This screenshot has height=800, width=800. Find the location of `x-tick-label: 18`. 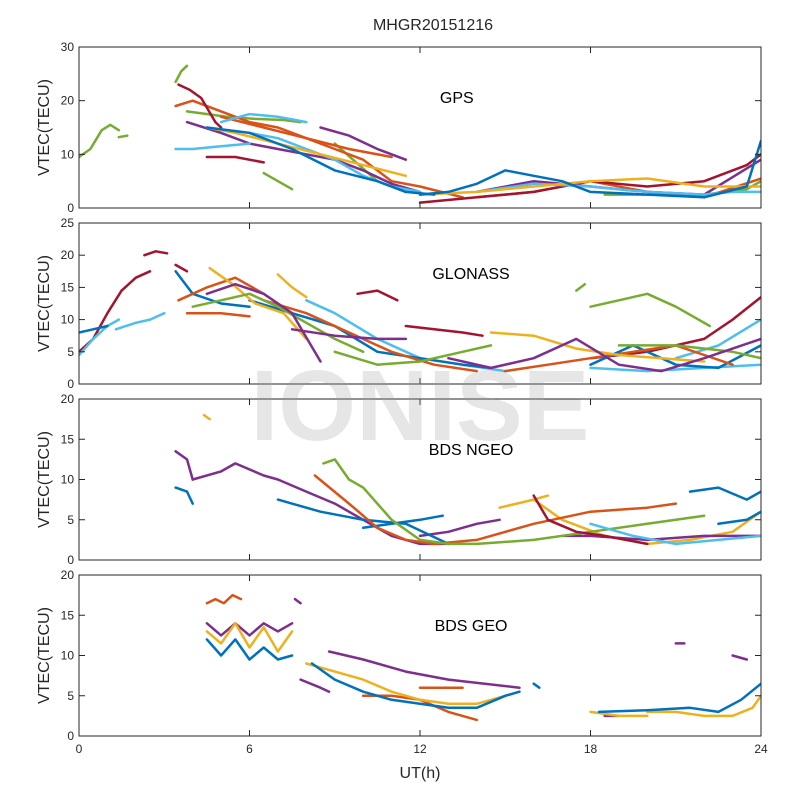

x-tick-label: 18 is located at coordinates (591, 749).